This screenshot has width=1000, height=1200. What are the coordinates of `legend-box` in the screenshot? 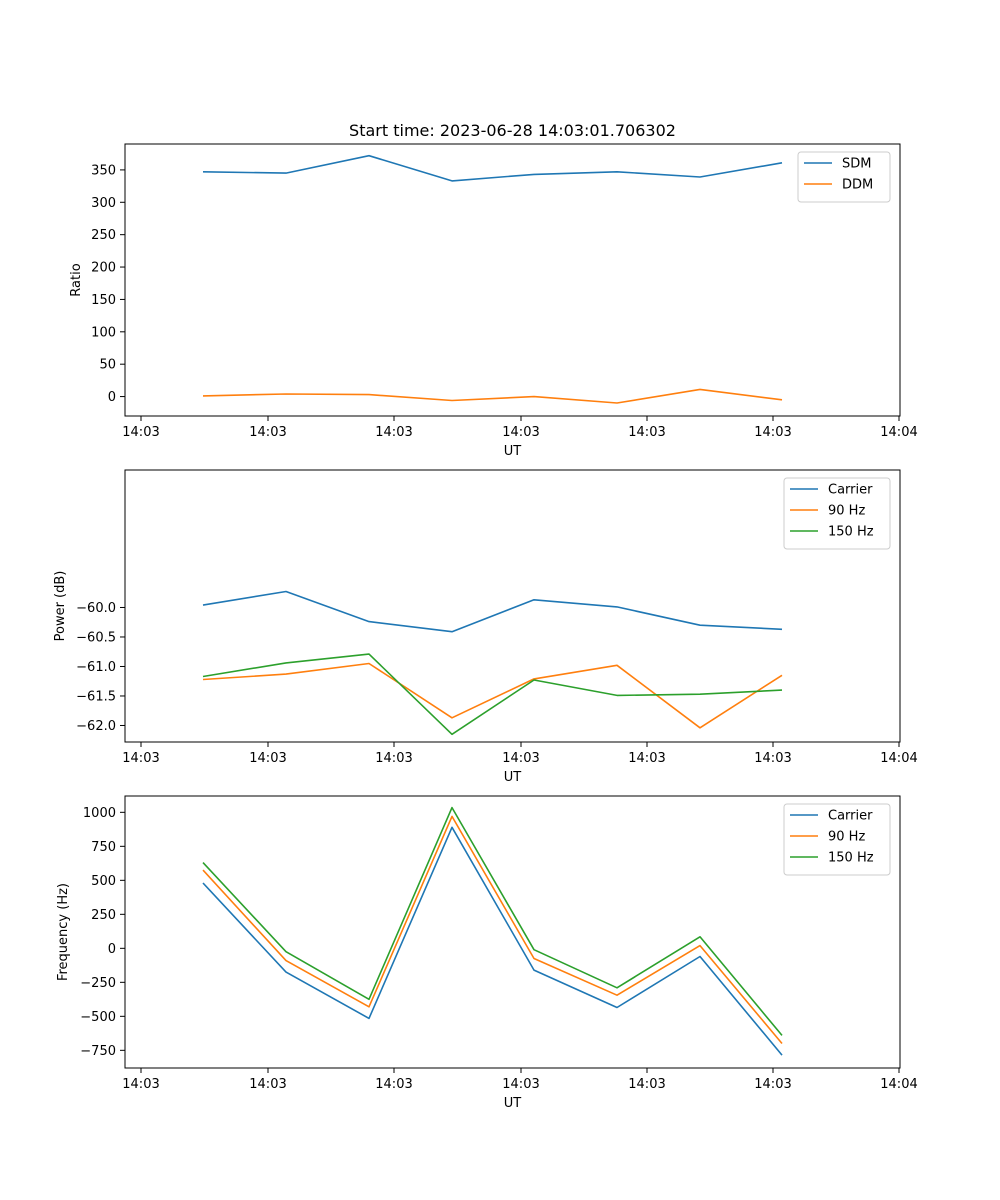 It's located at (844, 177).